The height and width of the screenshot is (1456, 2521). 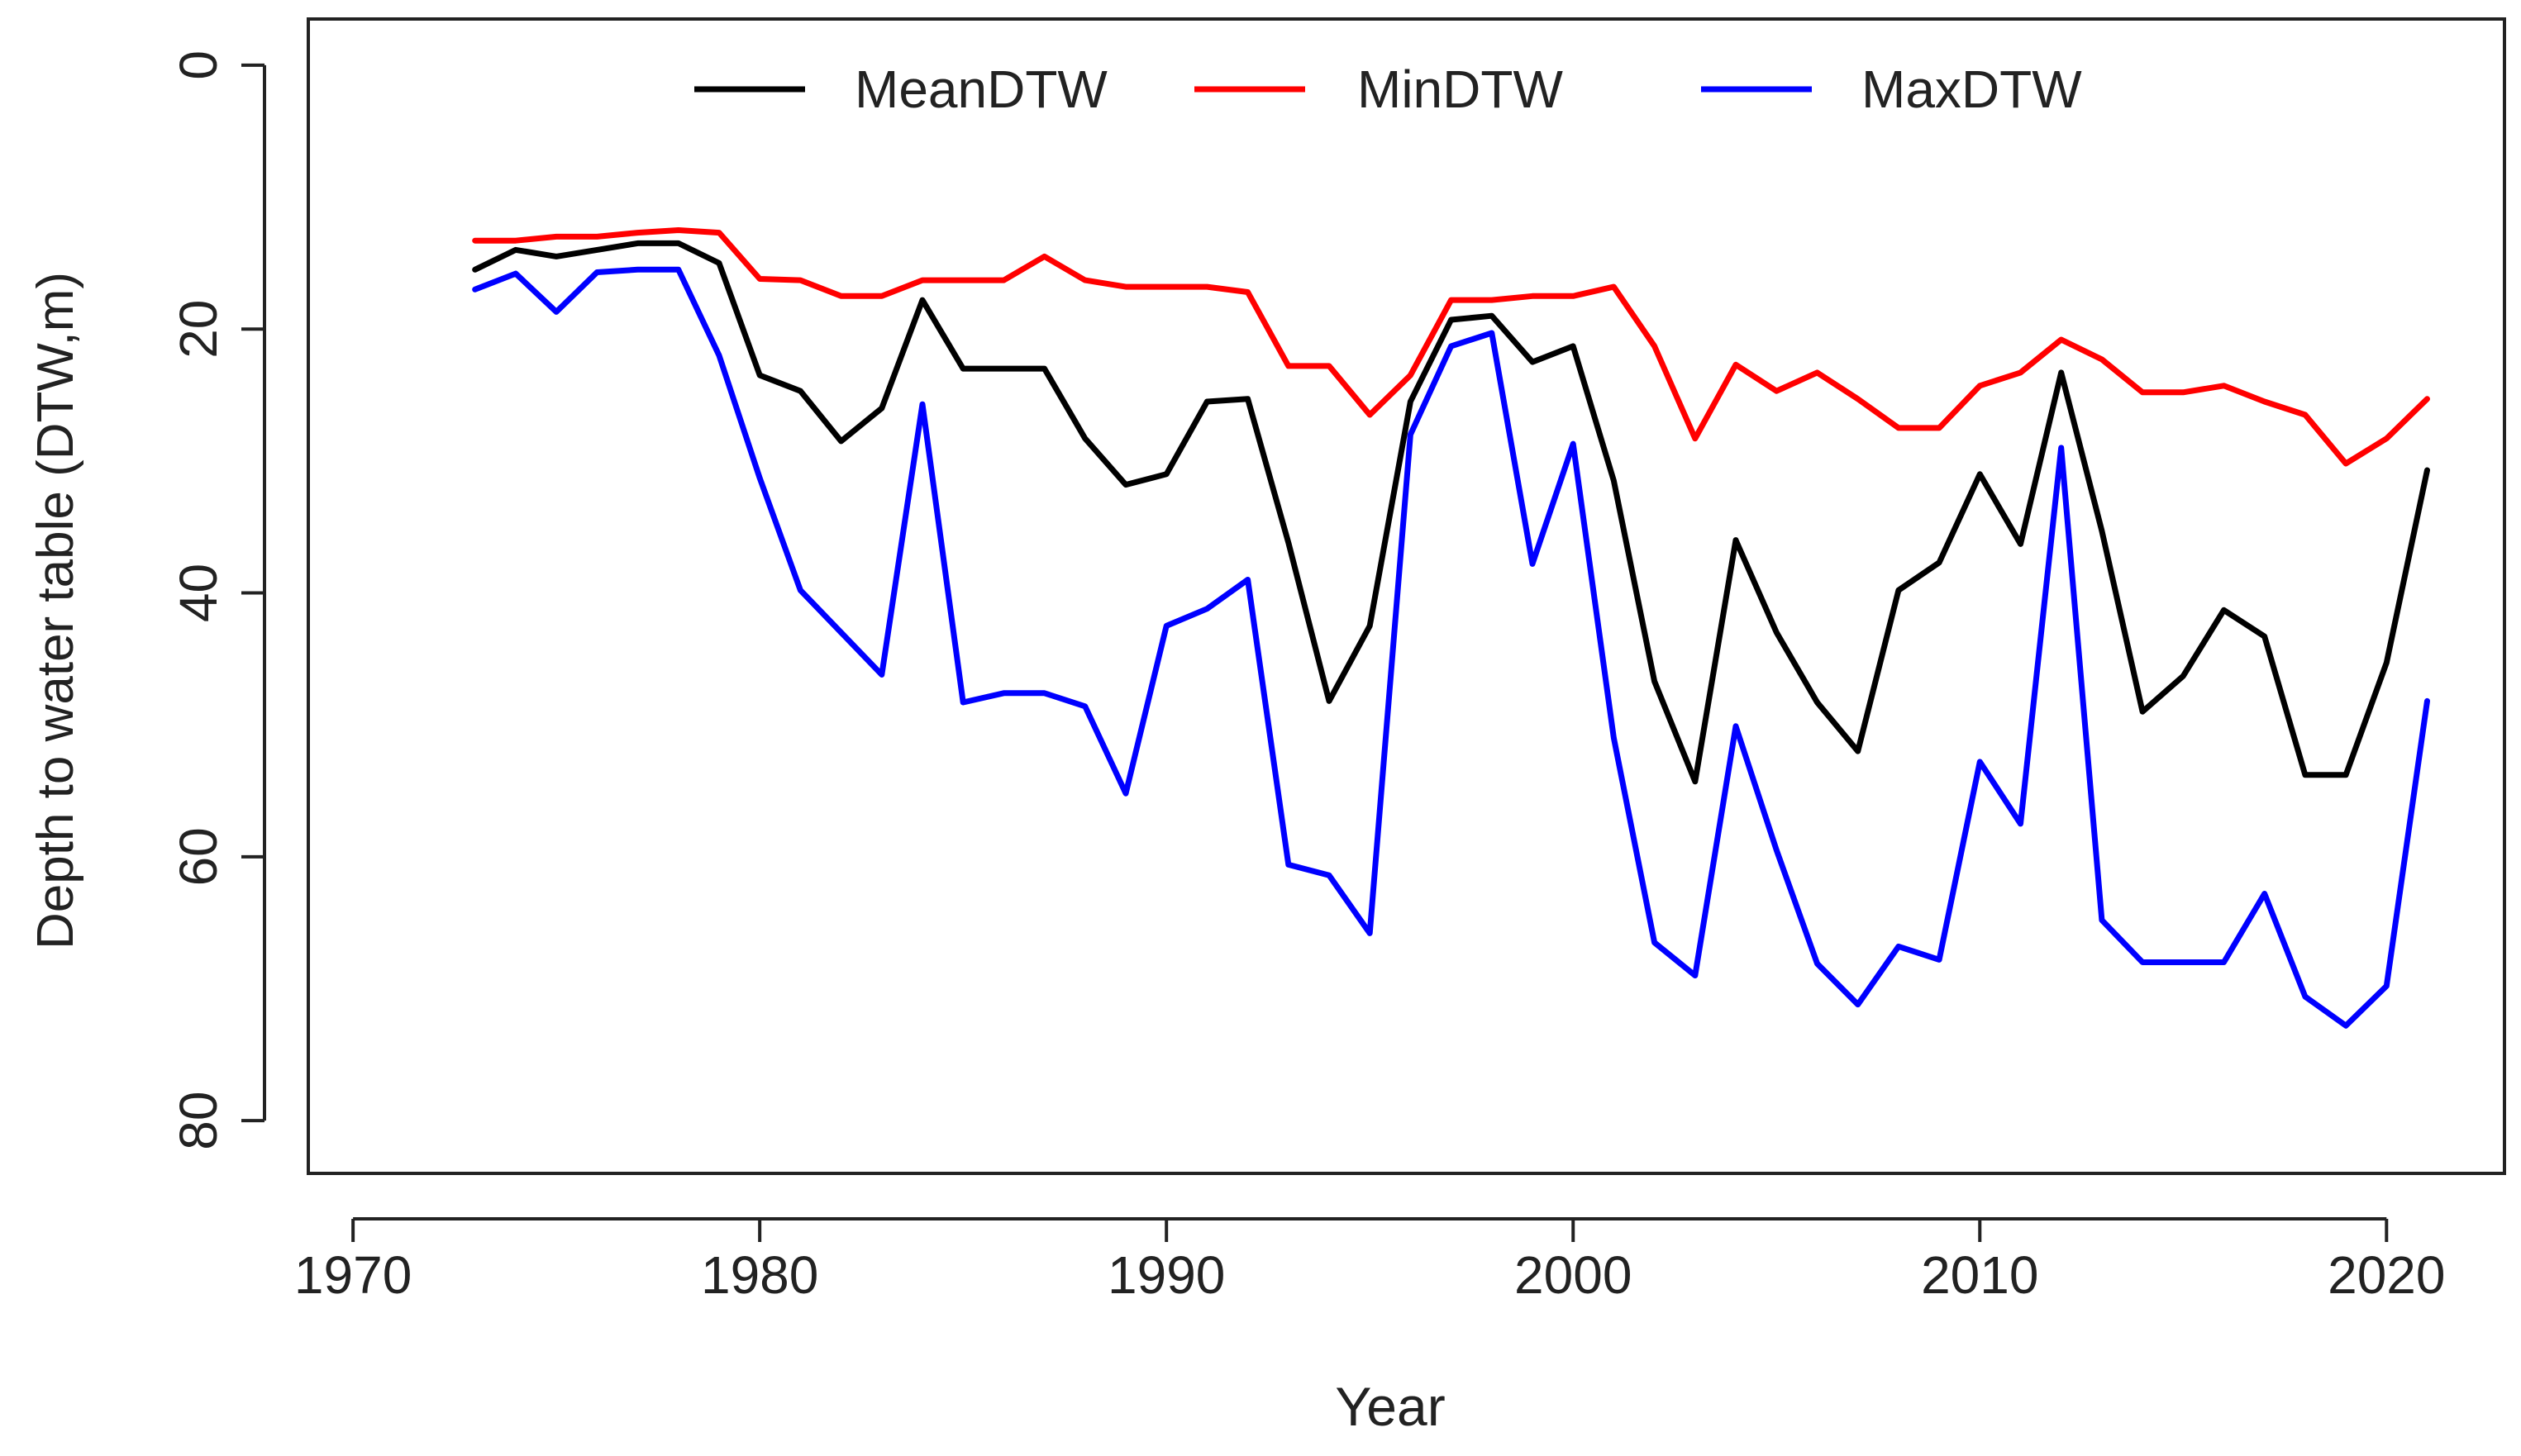 What do you see at coordinates (199, 1121) in the screenshot?
I see `y-tick-label: 80` at bounding box center [199, 1121].